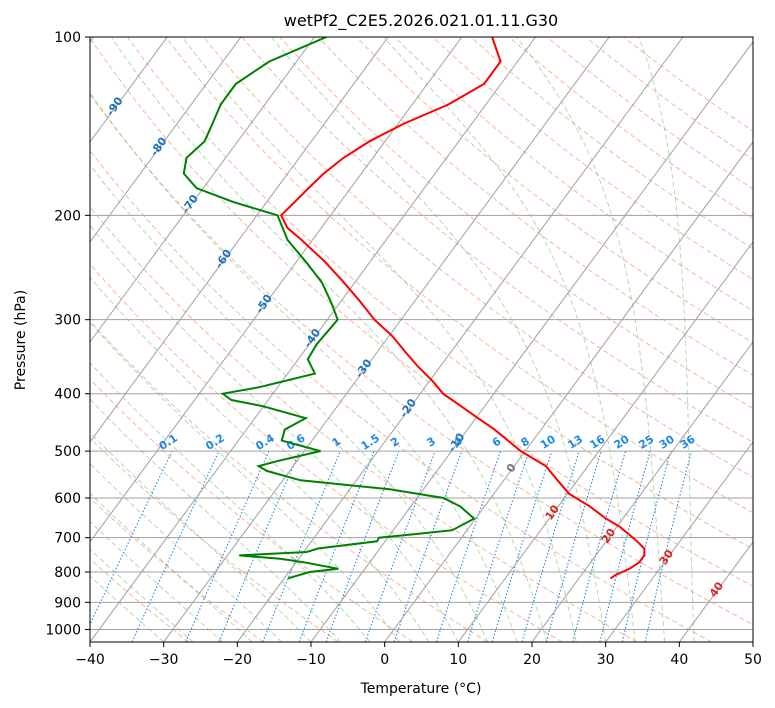 The height and width of the screenshot is (708, 775). What do you see at coordinates (458, 660) in the screenshot?
I see `x-tick-label: 10` at bounding box center [458, 660].